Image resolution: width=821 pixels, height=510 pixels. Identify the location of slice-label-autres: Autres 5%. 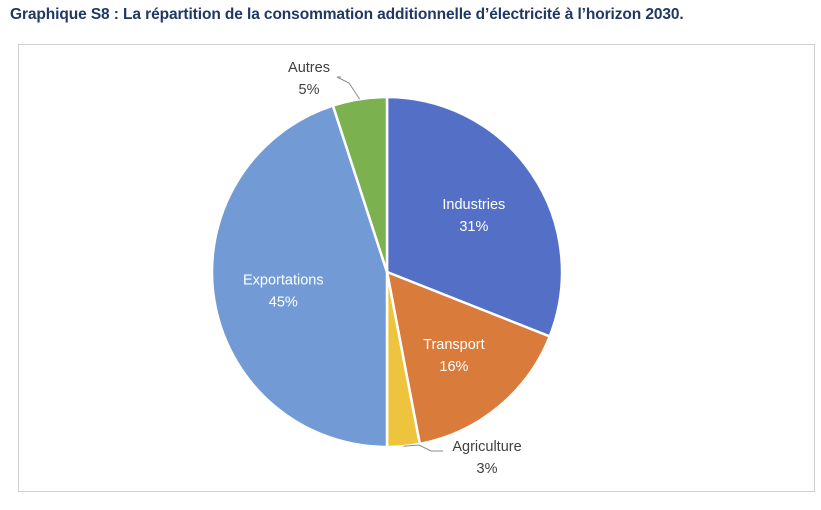
(309, 79).